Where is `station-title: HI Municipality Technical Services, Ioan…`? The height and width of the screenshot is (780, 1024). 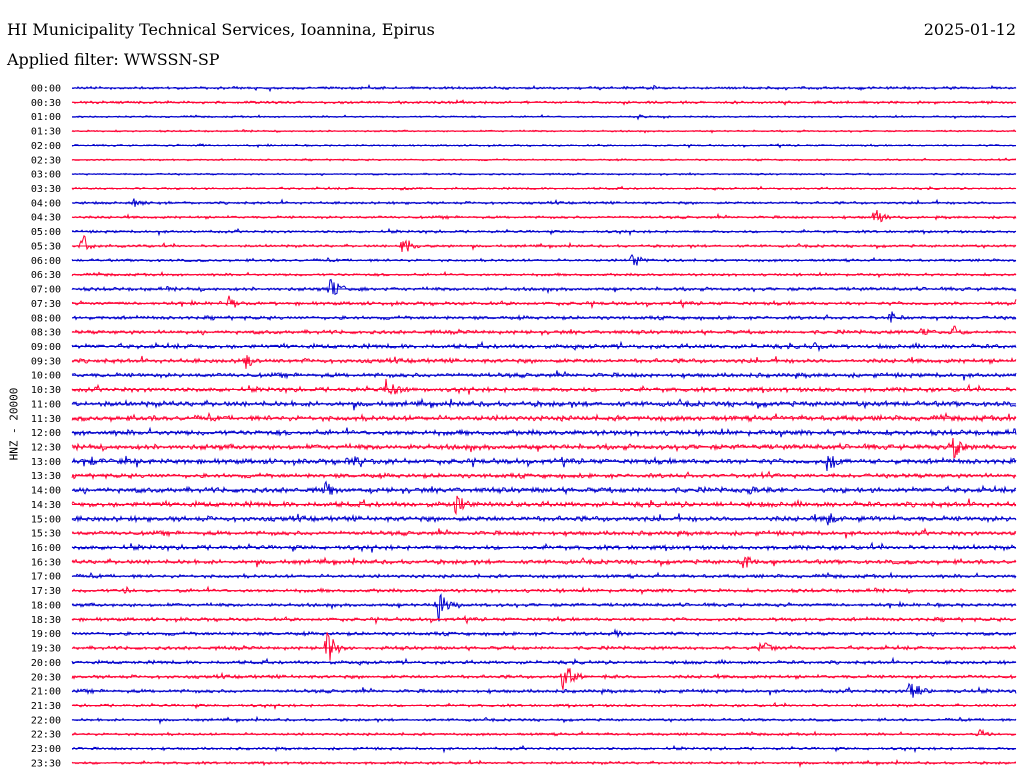
station-title: HI Municipality Technical Services, Ioan… is located at coordinates (221, 29).